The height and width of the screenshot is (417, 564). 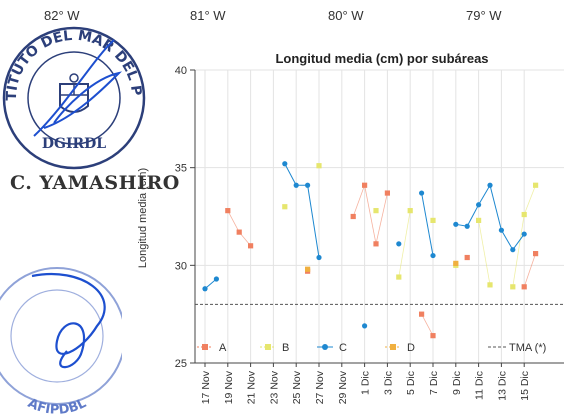 What do you see at coordinates (366, 383) in the screenshot?
I see `x-tick-label: 1 Dic` at bounding box center [366, 383].